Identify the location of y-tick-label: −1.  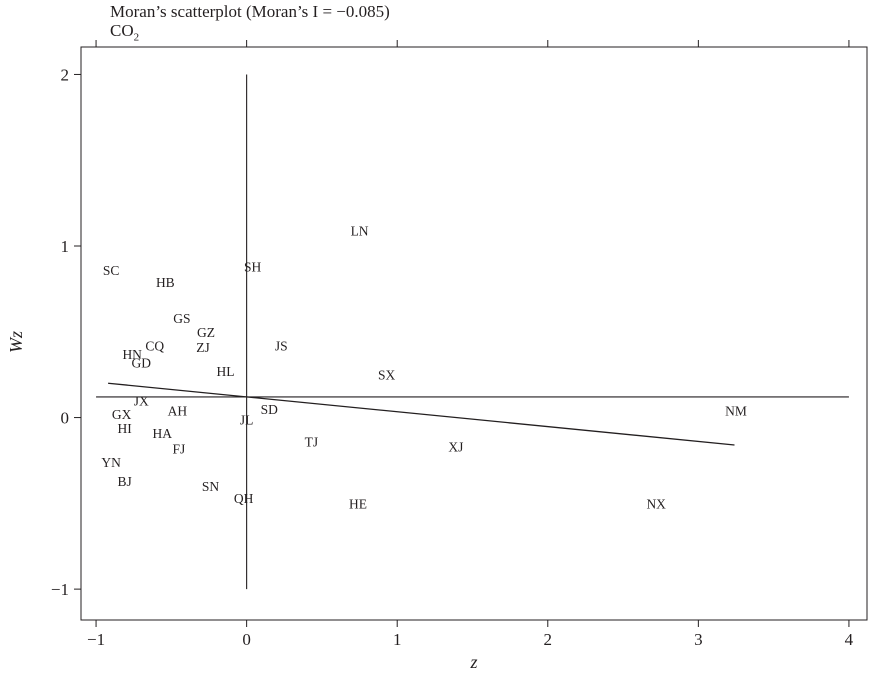
(60, 589).